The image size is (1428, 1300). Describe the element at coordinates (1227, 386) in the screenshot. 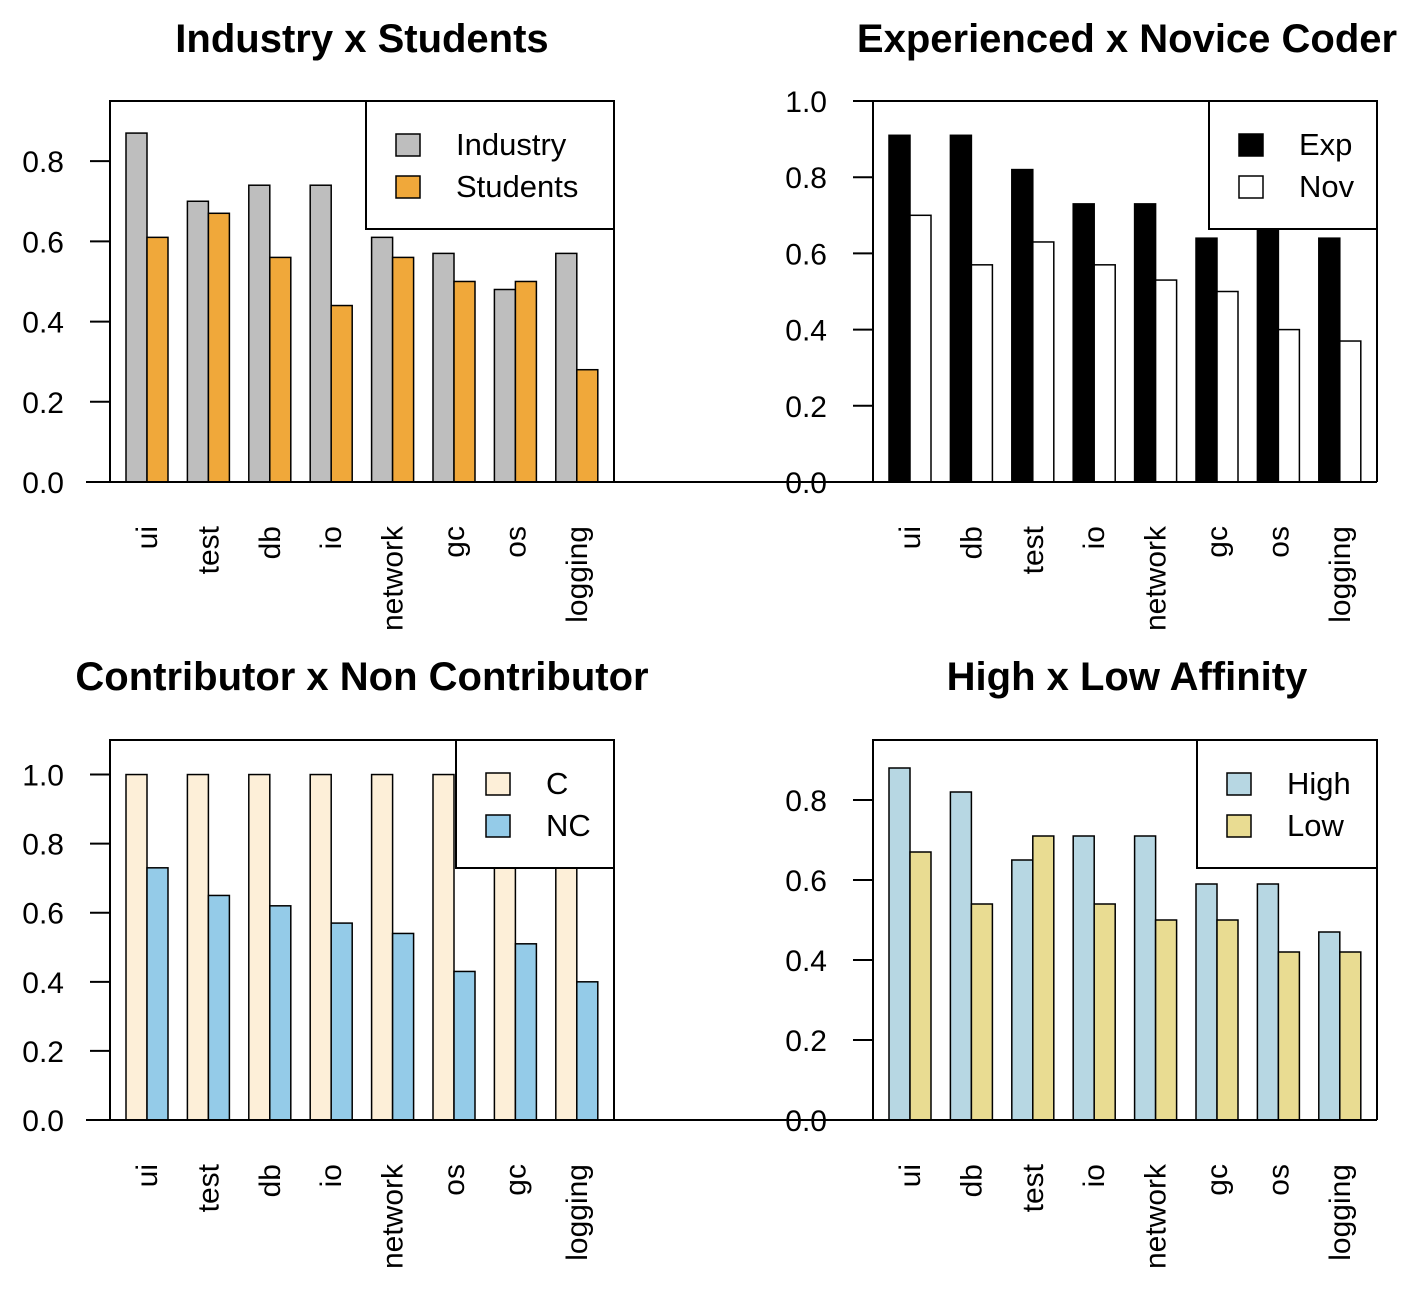

I see `bar-nov-gc` at that location.